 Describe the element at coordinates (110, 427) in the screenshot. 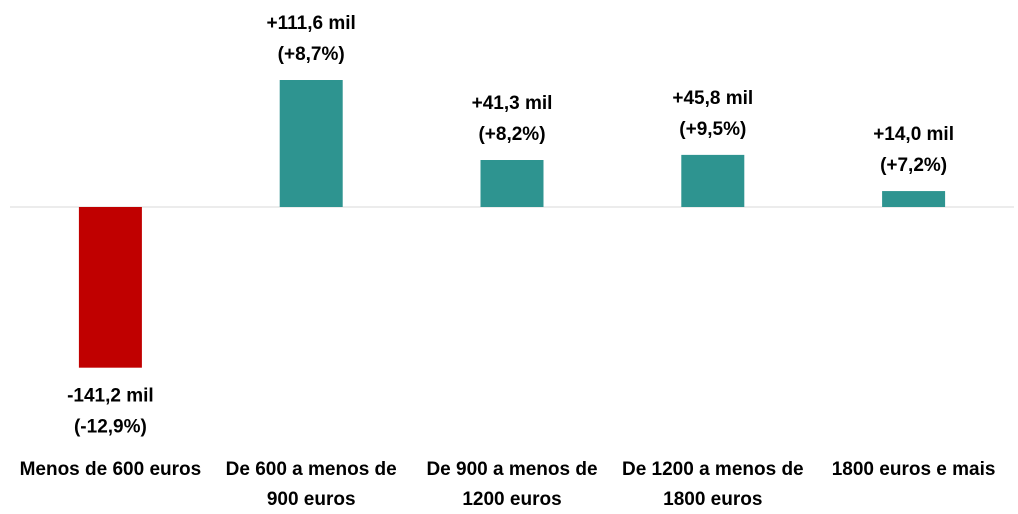

I see `percent-label: (-12,9%)` at that location.